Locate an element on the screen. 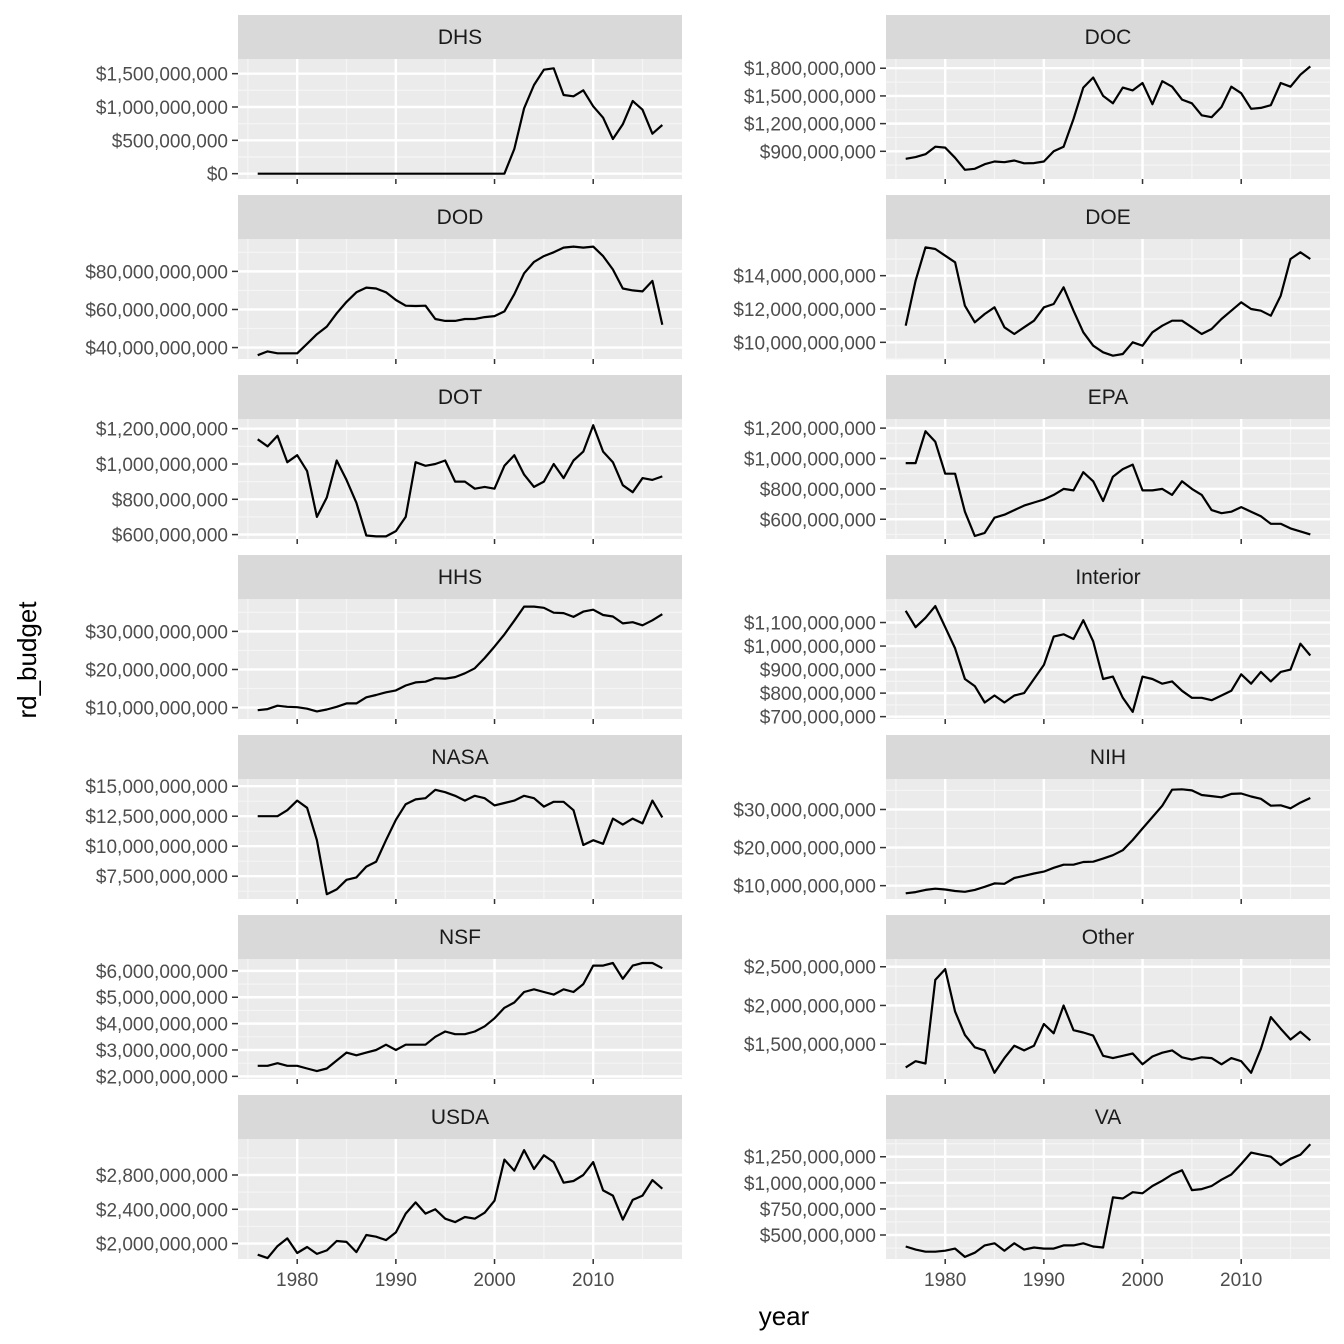  y-tick-label: $3,000,000,000 is located at coordinates (162, 1051).